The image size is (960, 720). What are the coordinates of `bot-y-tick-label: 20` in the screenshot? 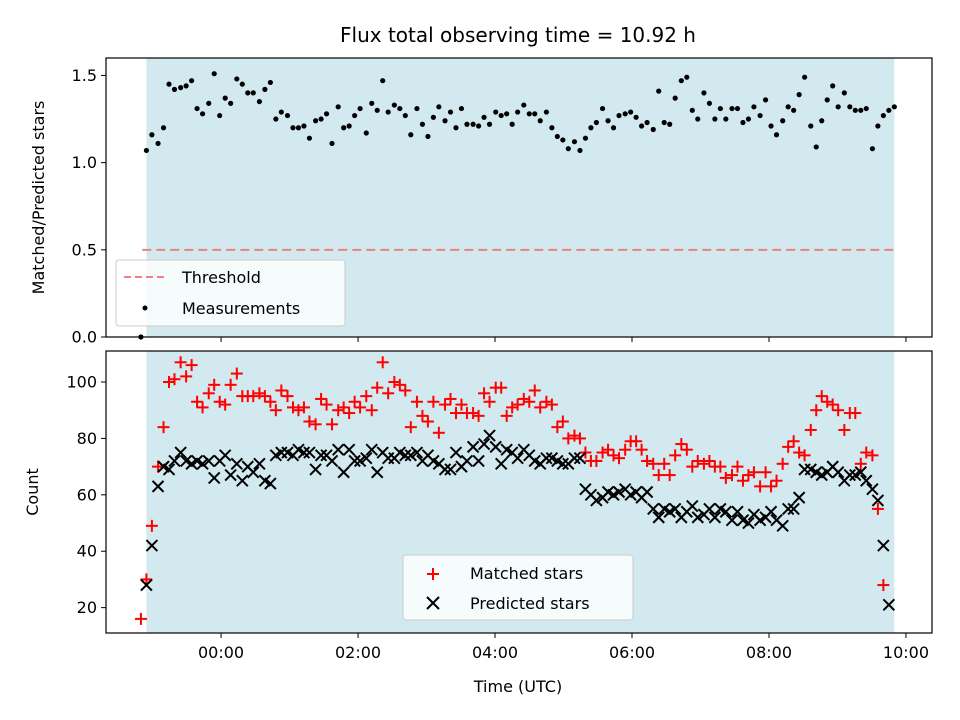 It's located at (87, 607).